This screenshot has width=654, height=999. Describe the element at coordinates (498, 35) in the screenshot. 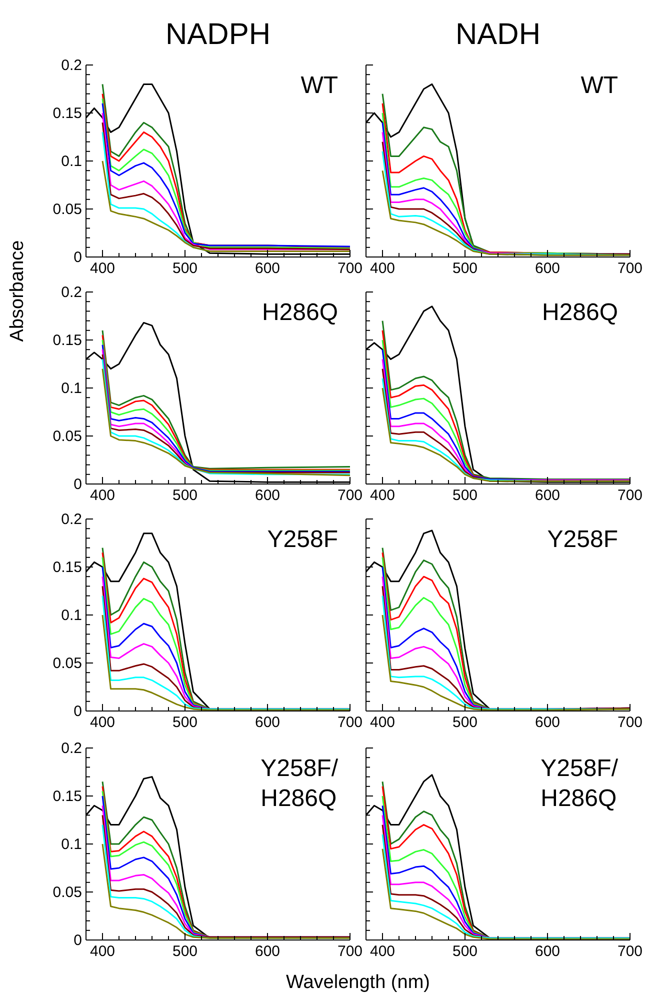

I see `chart-title: NADH` at that location.